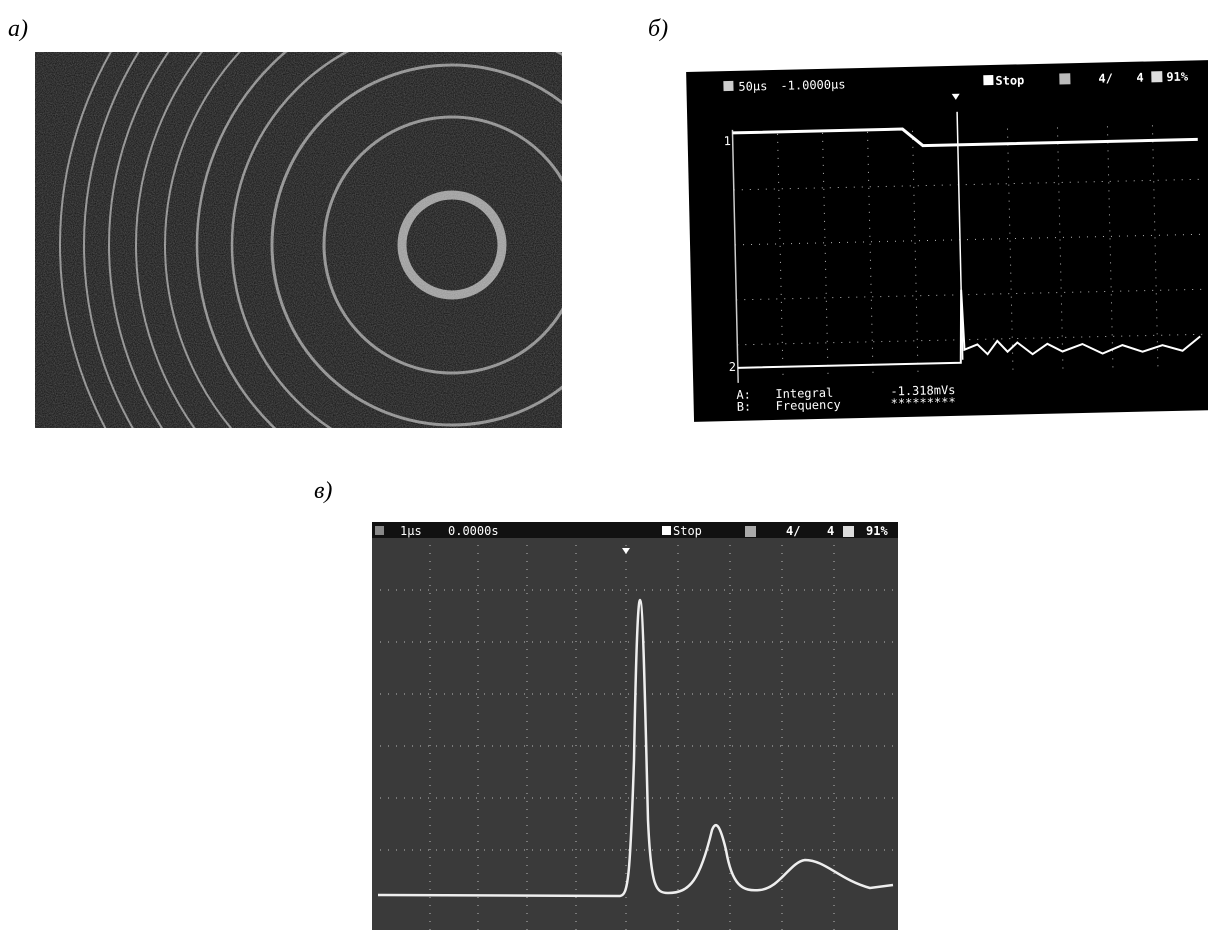  I want to click on measure-value: -1.318mVs, so click(922, 390).